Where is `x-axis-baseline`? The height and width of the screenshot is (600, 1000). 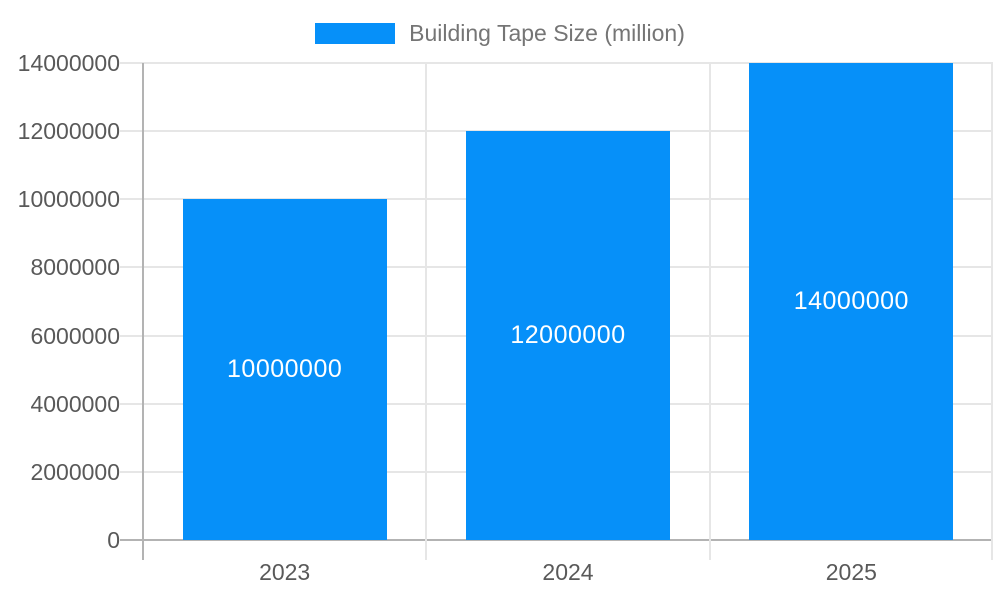 x-axis-baseline is located at coordinates (556, 540).